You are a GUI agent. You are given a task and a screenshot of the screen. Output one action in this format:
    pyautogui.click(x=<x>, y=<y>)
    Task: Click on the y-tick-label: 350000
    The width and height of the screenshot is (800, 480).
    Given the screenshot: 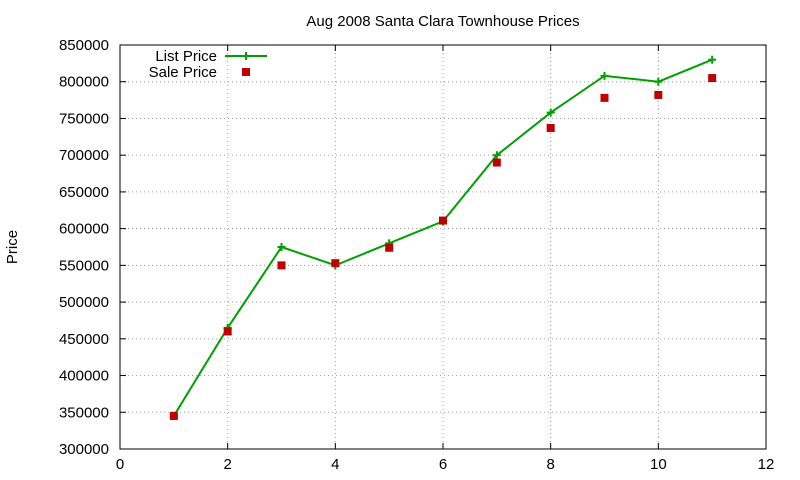 What is the action you would take?
    pyautogui.click(x=84, y=412)
    